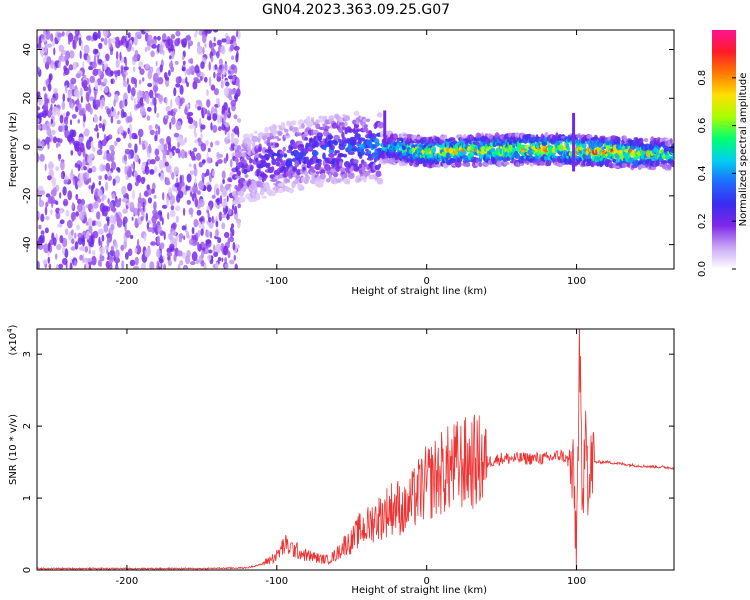  Describe the element at coordinates (356, 10) in the screenshot. I see `figure-title: GN04.2023.363.09.25.G07` at that location.